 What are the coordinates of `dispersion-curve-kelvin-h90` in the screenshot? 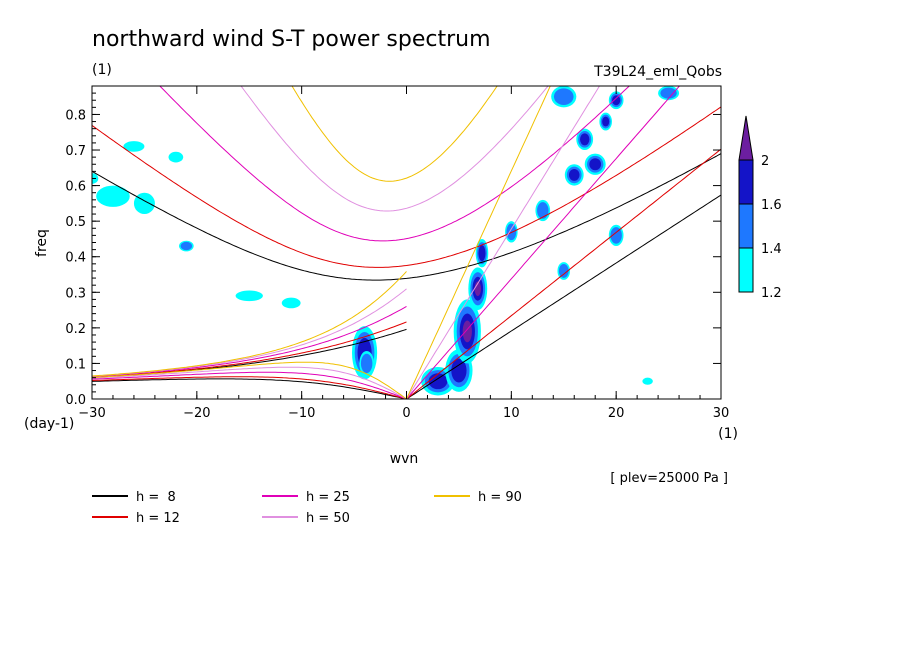 It's located at (478, 242).